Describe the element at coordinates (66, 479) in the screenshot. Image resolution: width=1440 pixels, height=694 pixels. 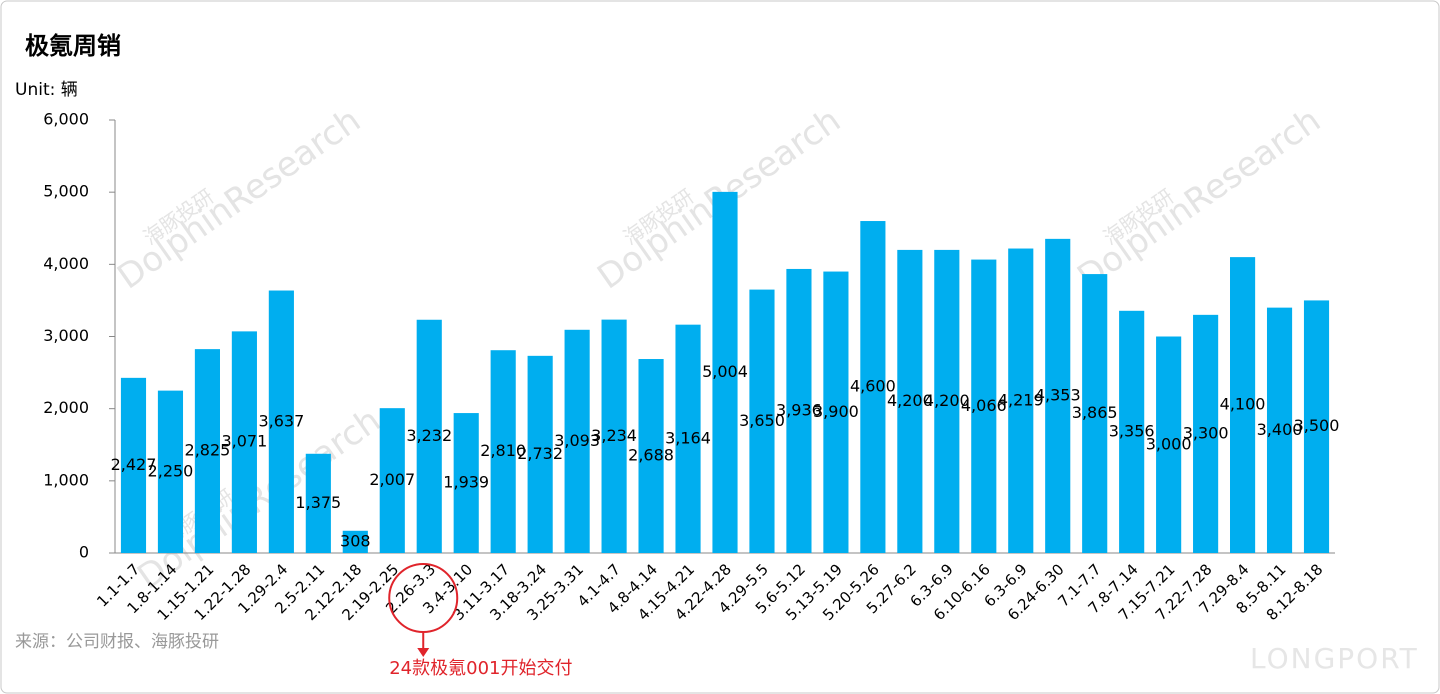
I see `y-tick-label: 1,000` at that location.